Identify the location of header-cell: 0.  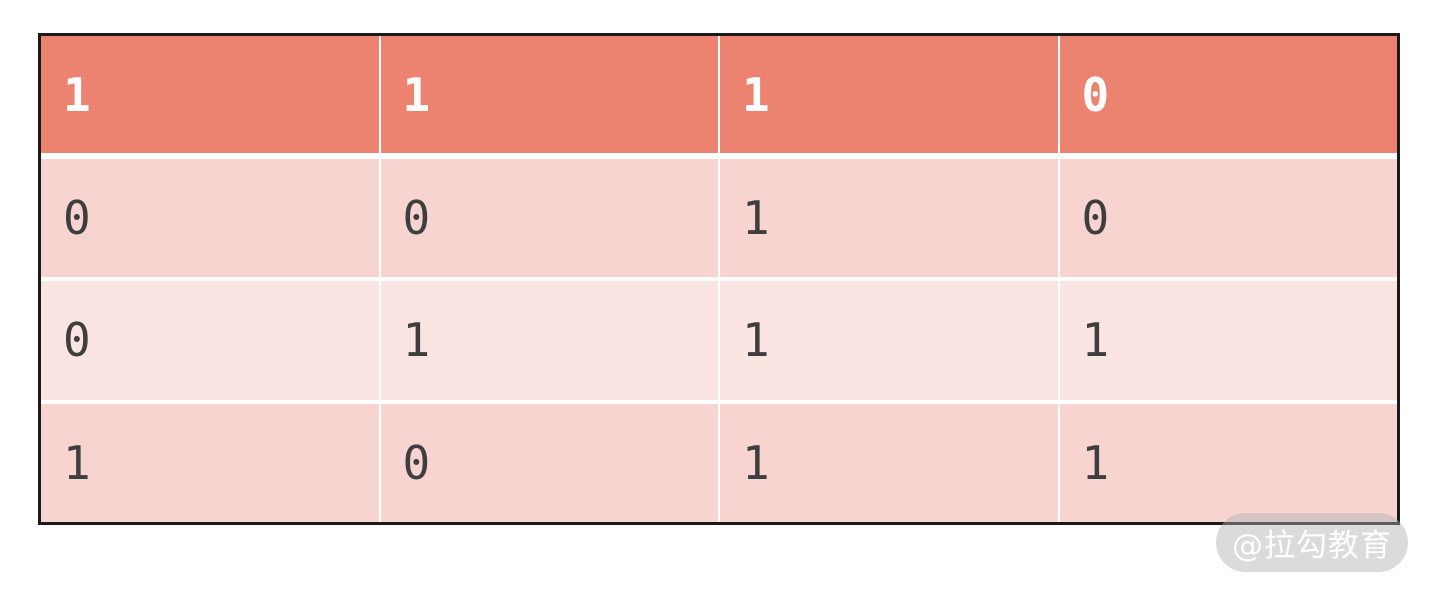
(1228, 94).